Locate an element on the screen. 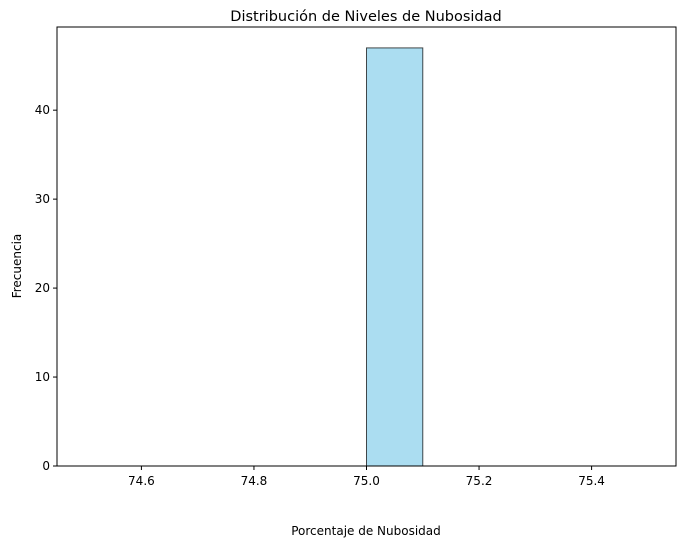  x-tick-label-3: 75.2 is located at coordinates (479, 481).